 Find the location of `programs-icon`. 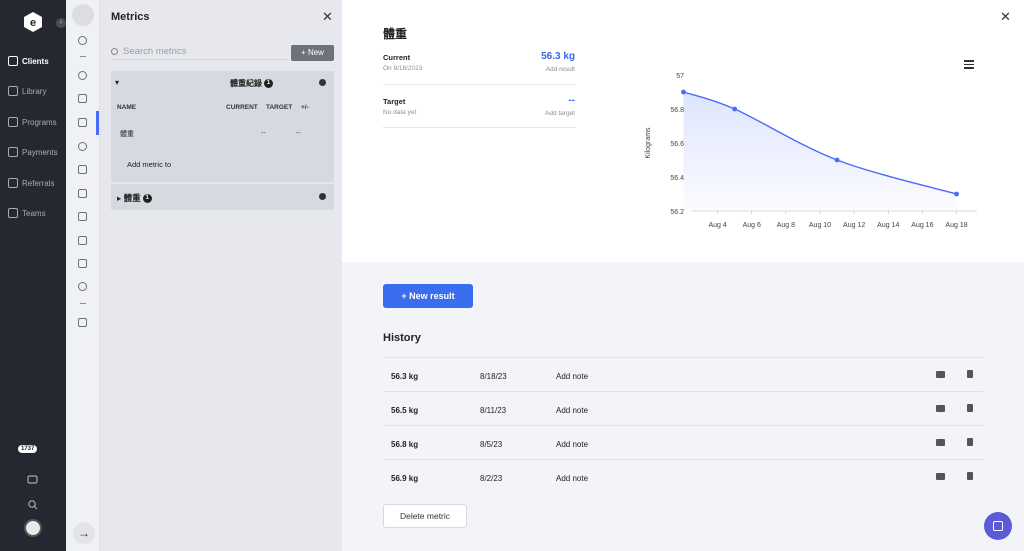

programs-icon is located at coordinates (13, 122).